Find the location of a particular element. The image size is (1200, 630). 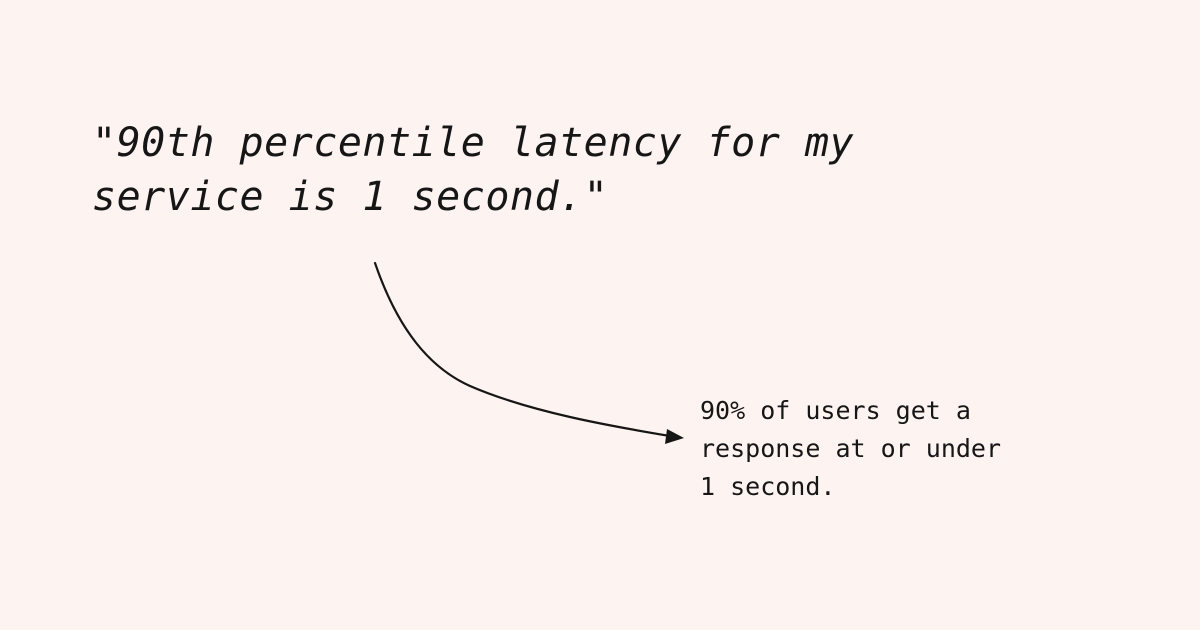

quote-line-1: "90th percentile latency for my is located at coordinates (473, 143).